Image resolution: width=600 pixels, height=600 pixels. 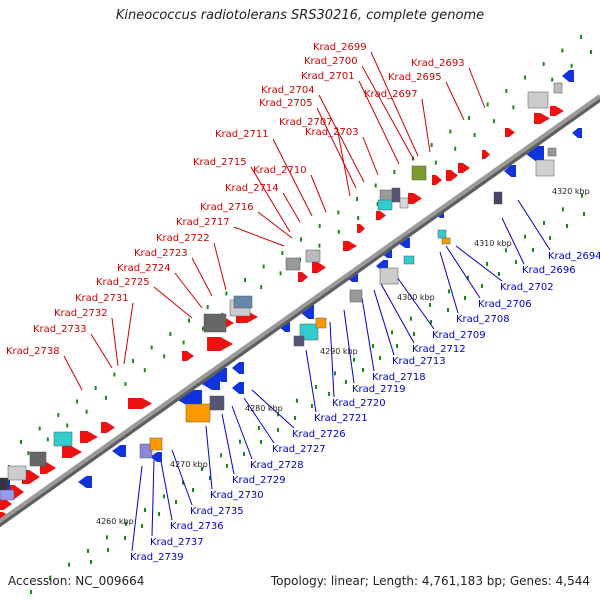 What do you see at coordinates (60, 329) in the screenshot?
I see `forward-gene-label: Krad_2733` at bounding box center [60, 329].